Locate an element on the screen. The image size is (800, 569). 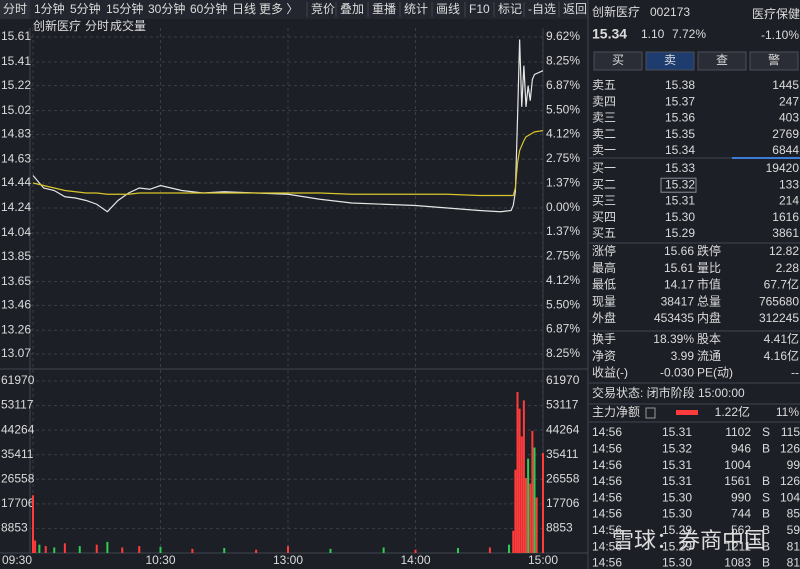
button-label: 警 is located at coordinates (774, 59).